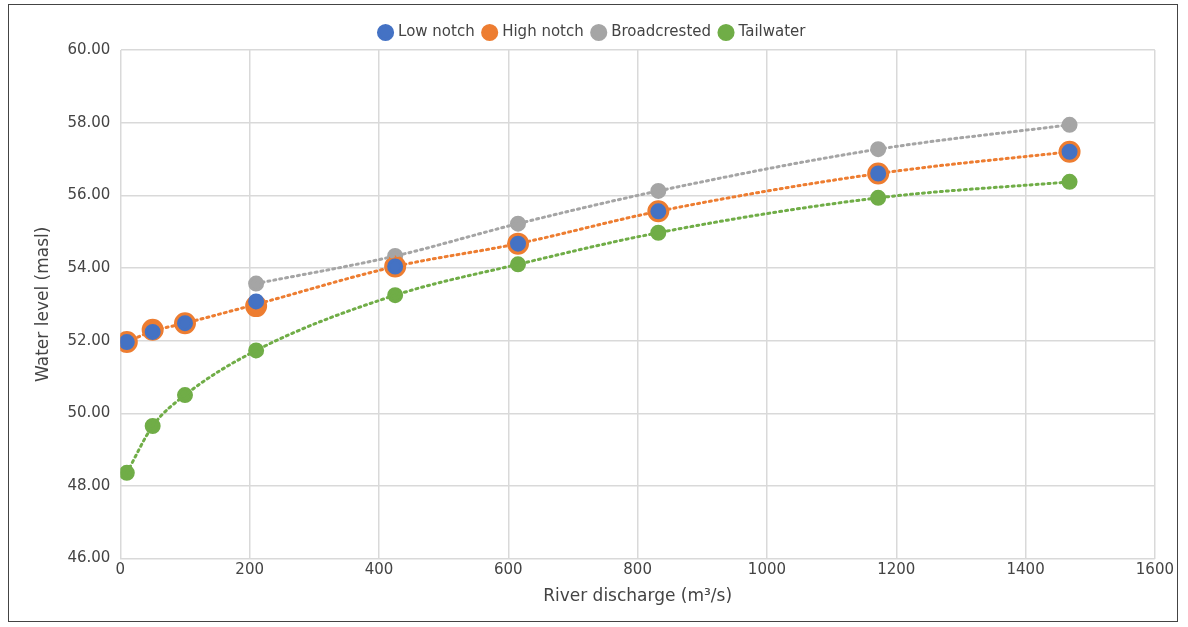  What do you see at coordinates (379, 569) in the screenshot?
I see `x-tick-label: 400` at bounding box center [379, 569].